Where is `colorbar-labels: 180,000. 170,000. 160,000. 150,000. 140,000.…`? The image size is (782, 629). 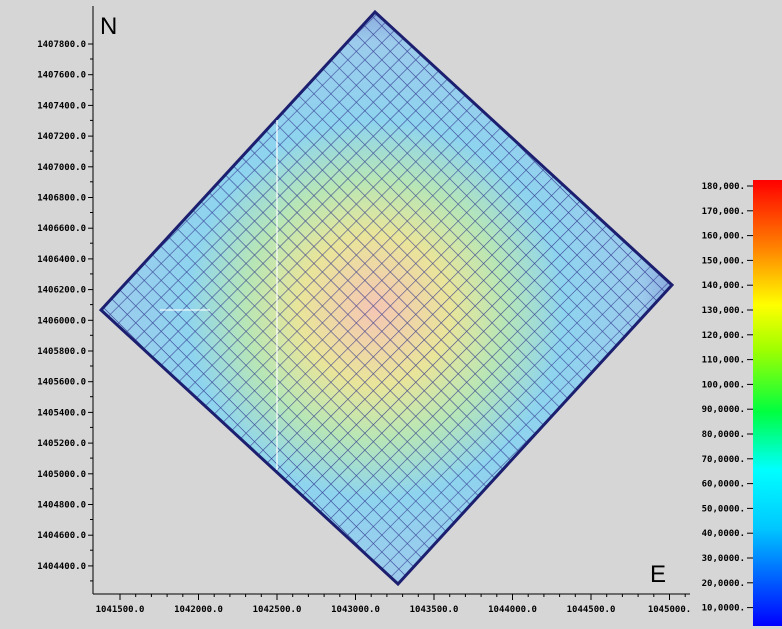
colorbar-labels: 180,000. 170,000. 160,000. 150,000. 140,000.… is located at coordinates (727, 398).